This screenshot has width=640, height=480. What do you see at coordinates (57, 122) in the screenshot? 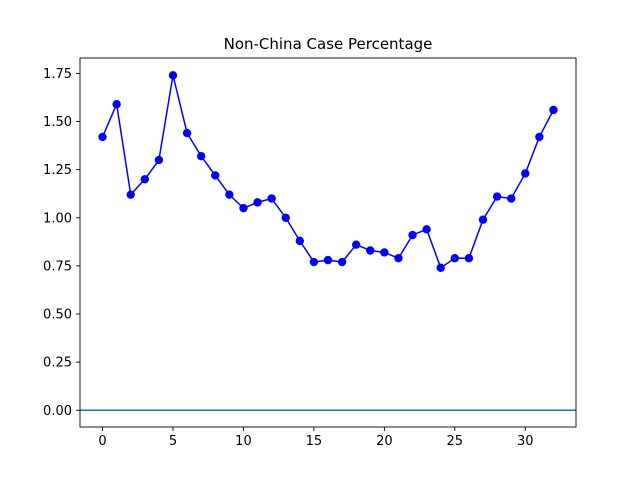
I see `y-tick-label: 1.50` at bounding box center [57, 122].